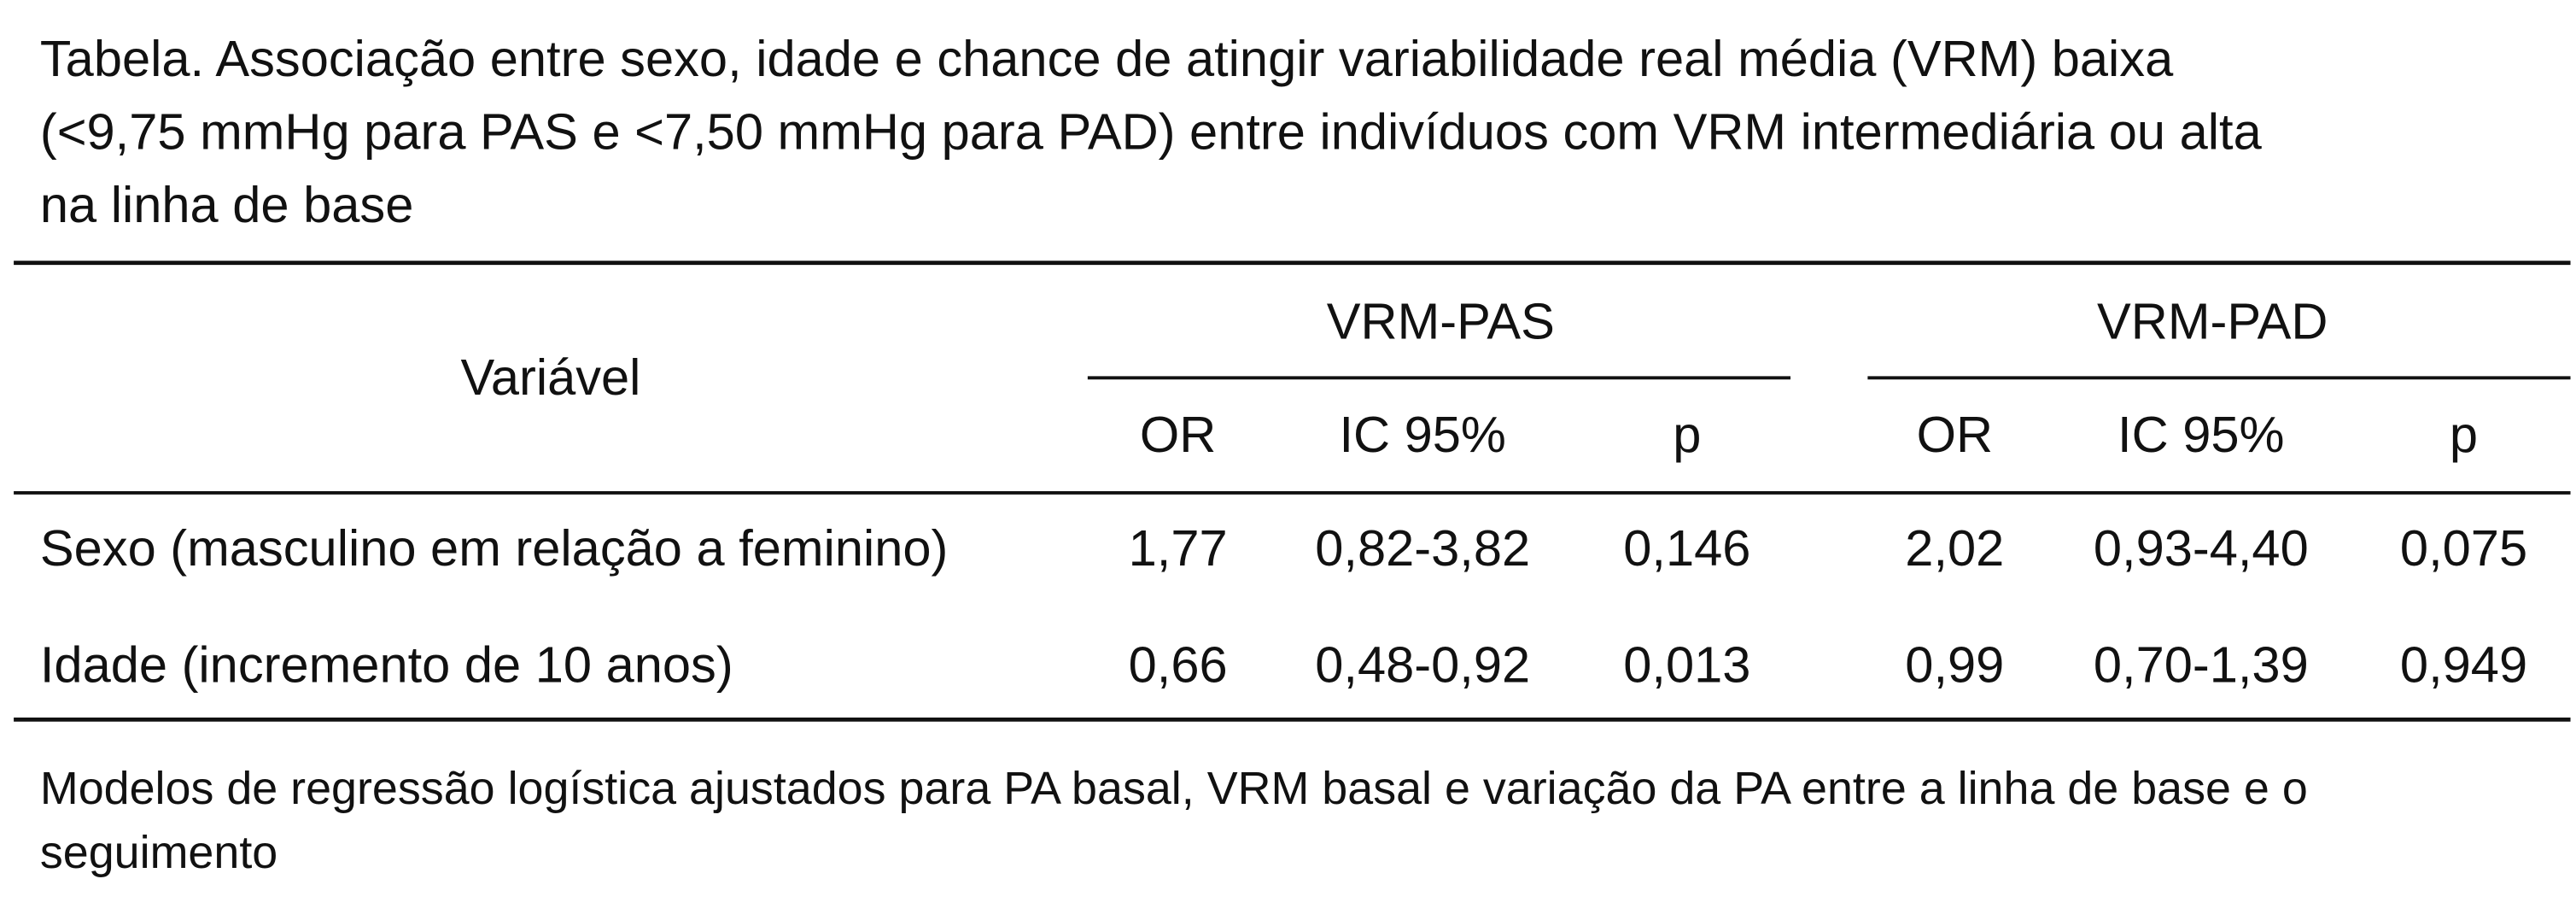 The image size is (2576, 920). I want to click on row-label: Sexo (masculino em relação a feminino), so click(494, 548).